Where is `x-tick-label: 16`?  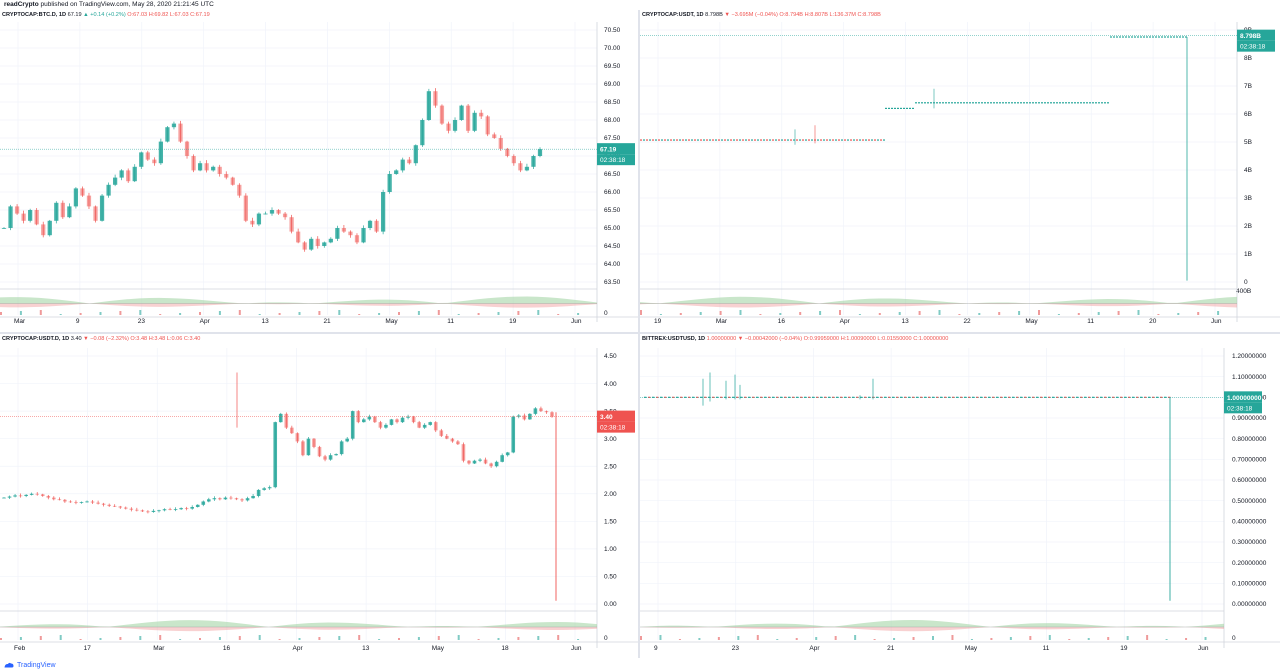 x-tick-label: 16 is located at coordinates (782, 321).